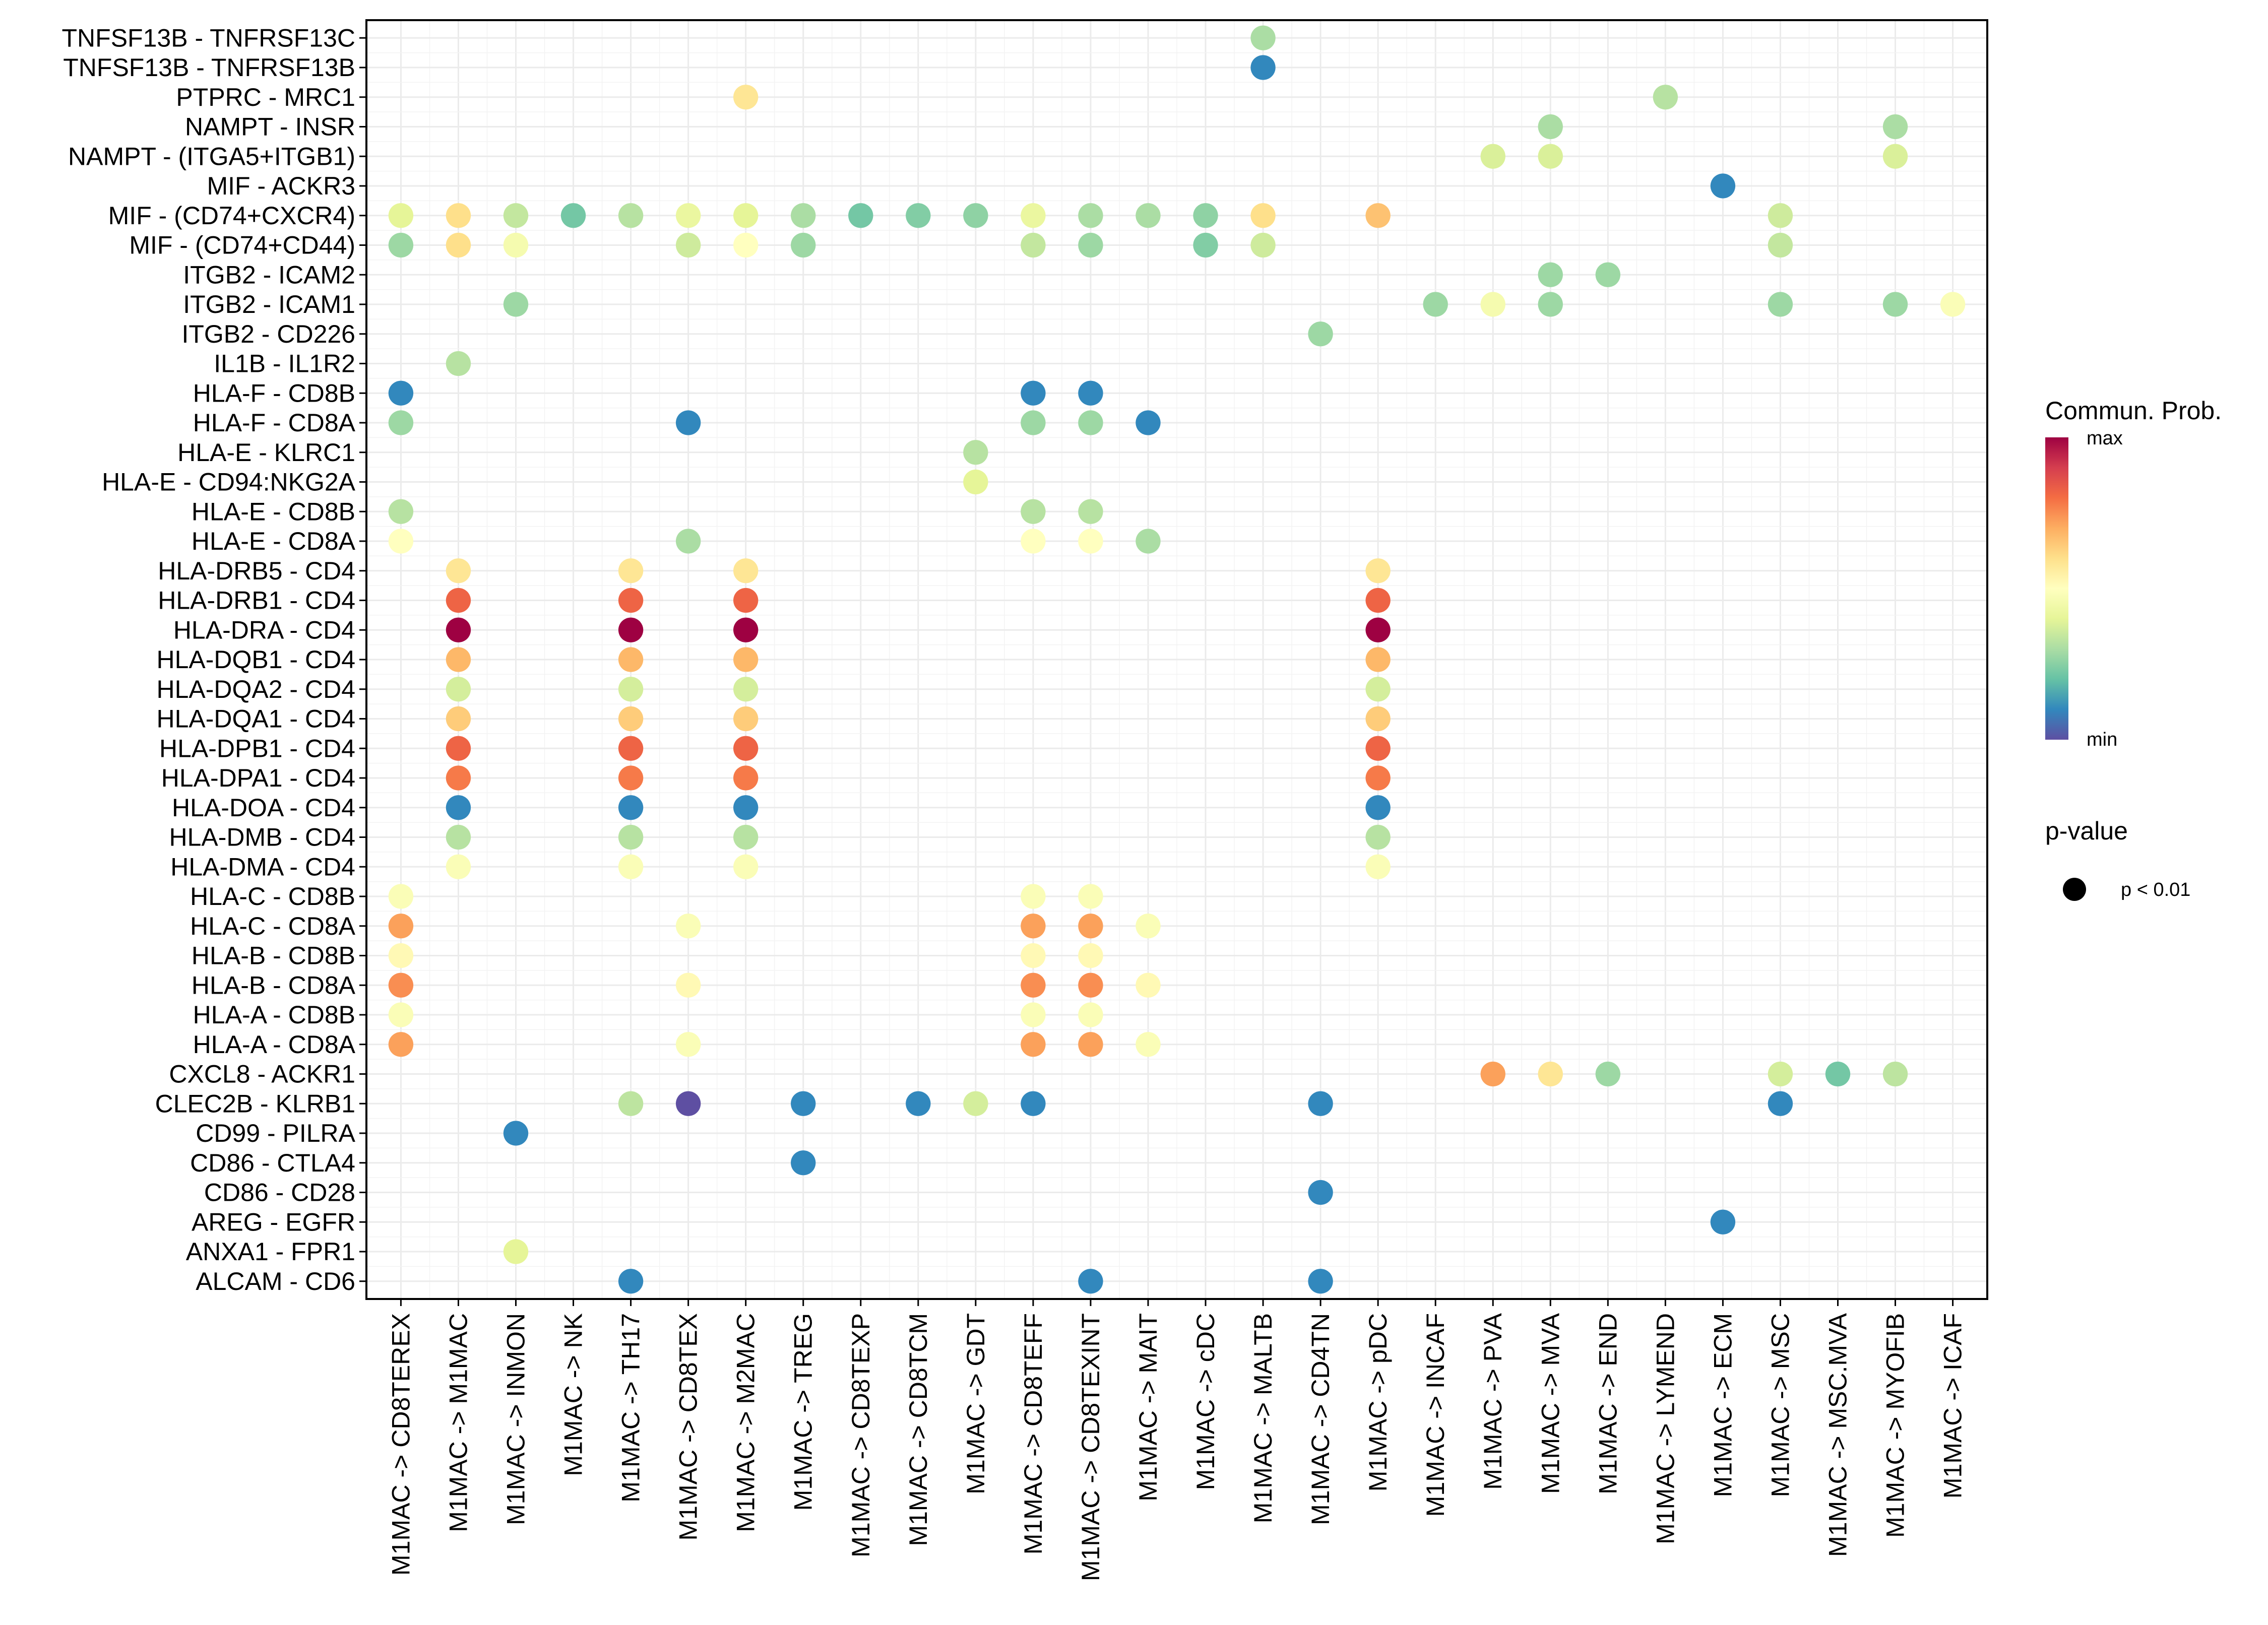 This screenshot has width=2268, height=1625. What do you see at coordinates (229, 482) in the screenshot?
I see `y-tick-label: HLA-E - CD94:NKG2A` at bounding box center [229, 482].